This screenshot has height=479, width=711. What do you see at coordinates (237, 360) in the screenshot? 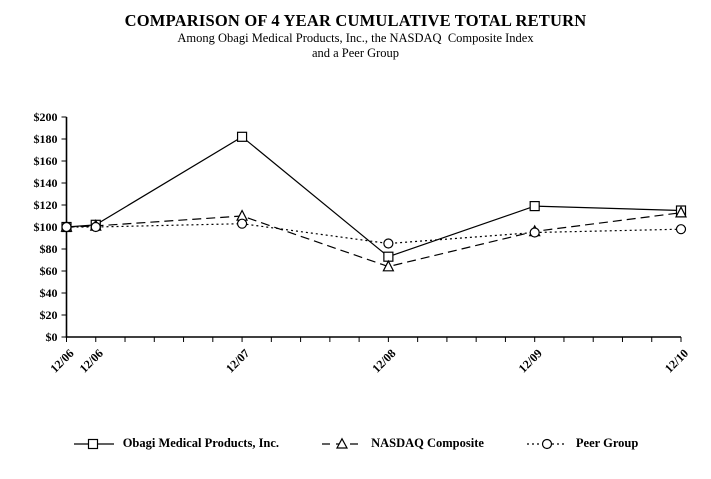
I see `x-tick-label: 12/07` at bounding box center [237, 360].